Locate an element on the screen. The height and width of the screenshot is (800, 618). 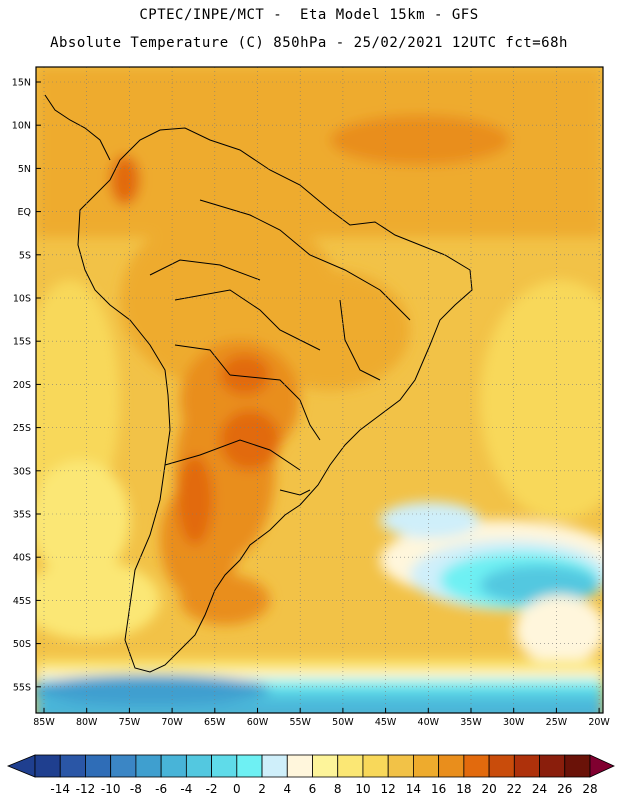
colorbar-label: 8 is located at coordinates (338, 789).